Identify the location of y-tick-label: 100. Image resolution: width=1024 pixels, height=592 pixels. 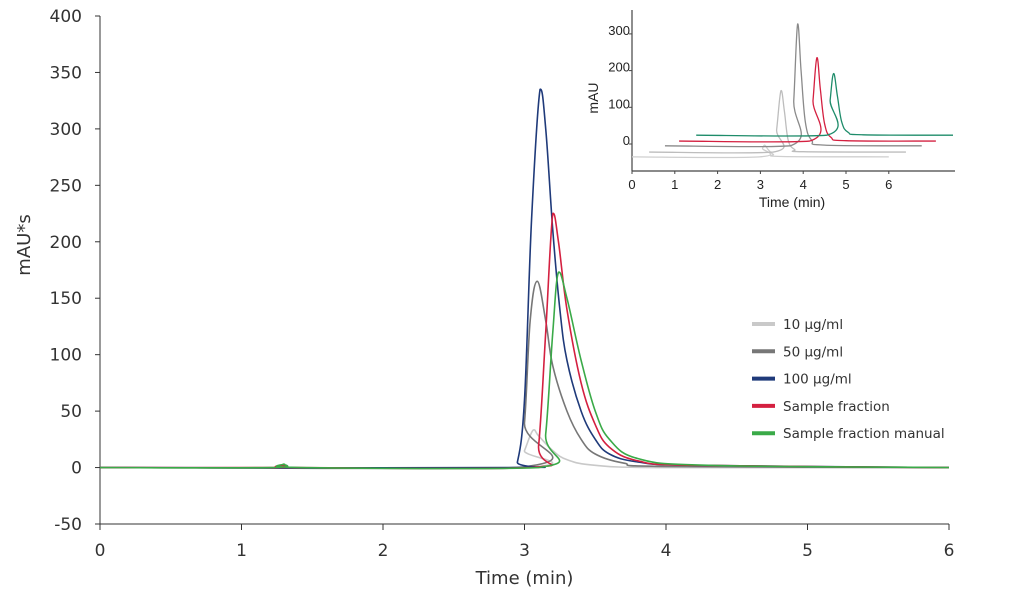
(66, 356).